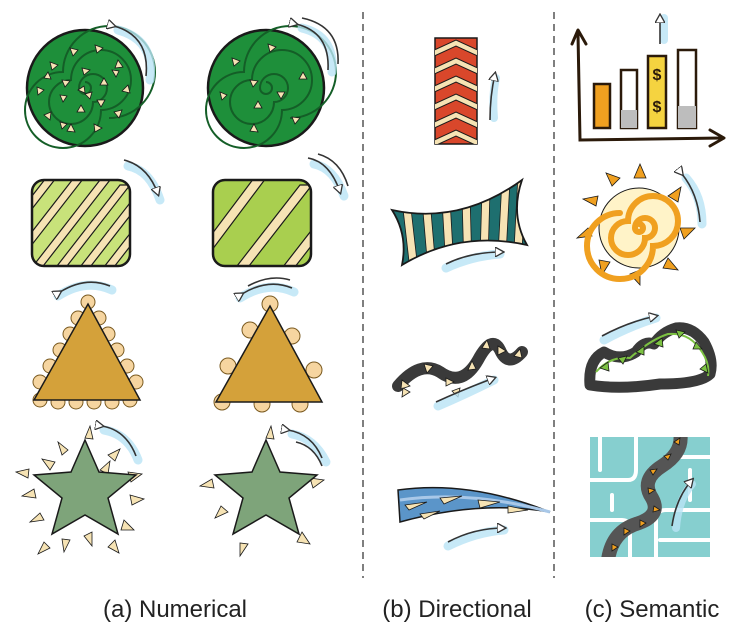 This screenshot has width=749, height=636. What do you see at coordinates (635, 224) in the screenshot?
I see `sun-spiral` at bounding box center [635, 224].